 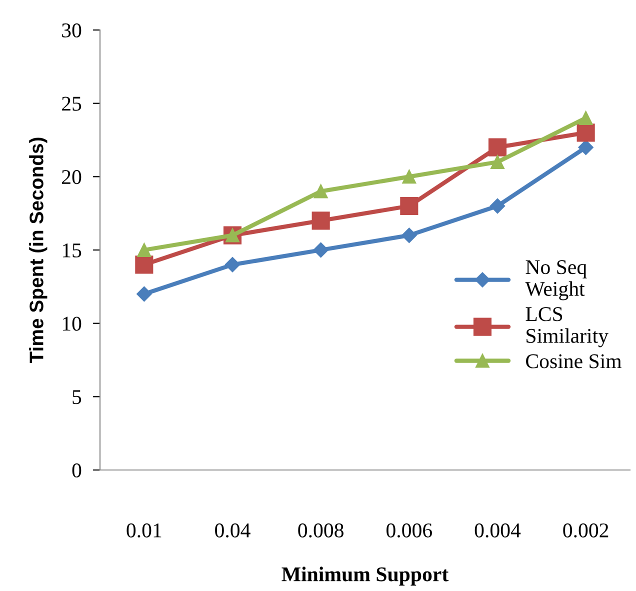 What do you see at coordinates (574, 361) in the screenshot?
I see `legend-label: Cosine Sim` at bounding box center [574, 361].